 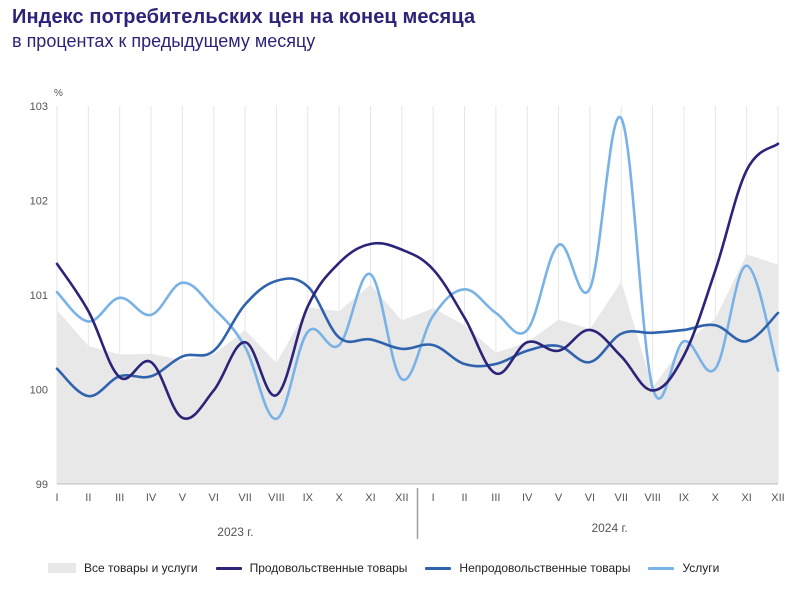 What do you see at coordinates (438, 568) in the screenshot?
I see `legend-swatch-nonfood` at bounding box center [438, 568].